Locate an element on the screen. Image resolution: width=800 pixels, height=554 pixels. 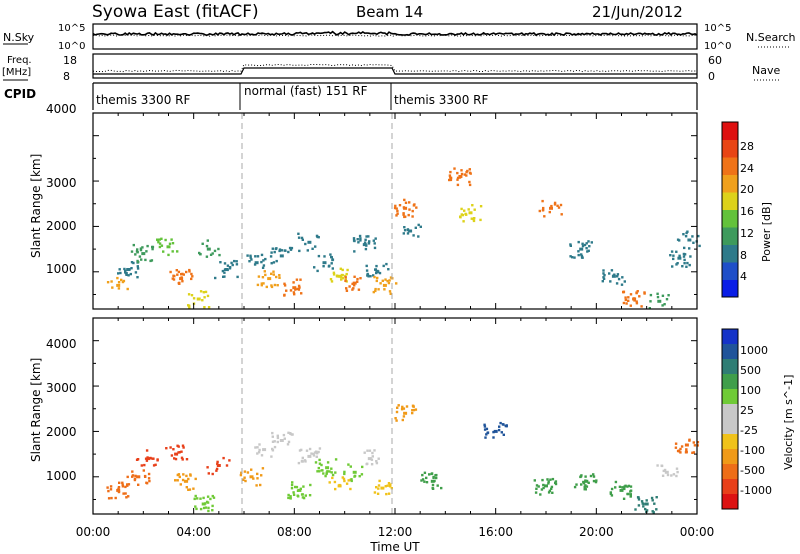
velocity-cells is located at coordinates (403, 459).